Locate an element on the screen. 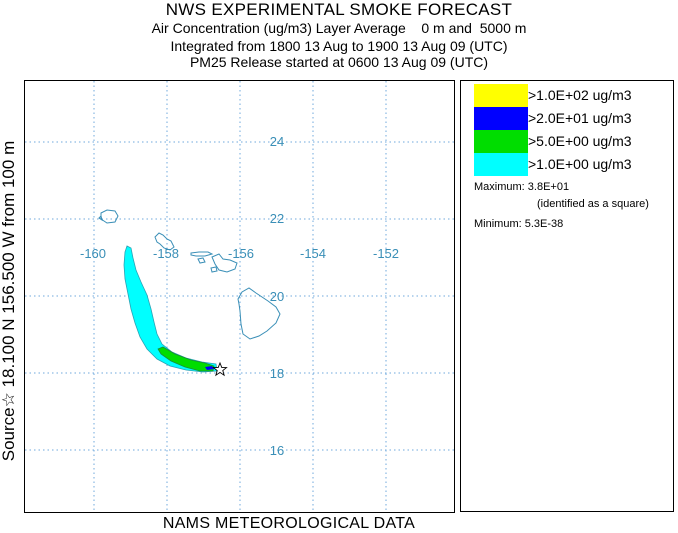  lon-label-1: -160 is located at coordinates (93, 253).